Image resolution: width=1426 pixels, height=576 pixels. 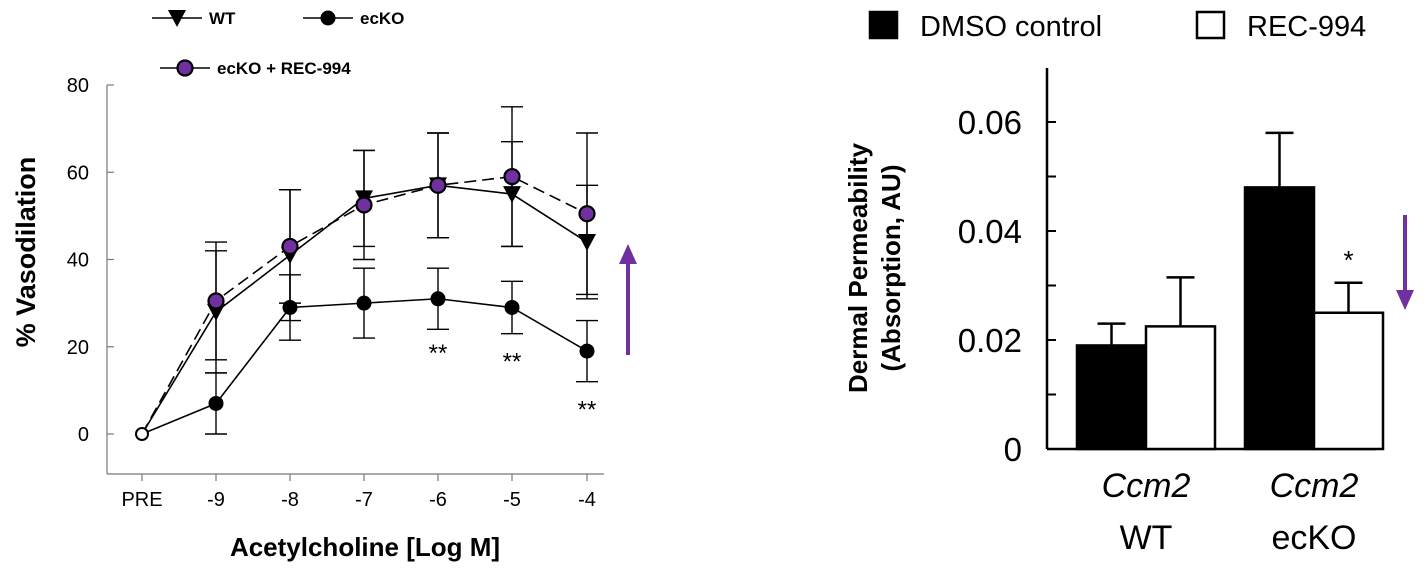 I want to click on legend-item: REC-994, so click(x=1280, y=26).